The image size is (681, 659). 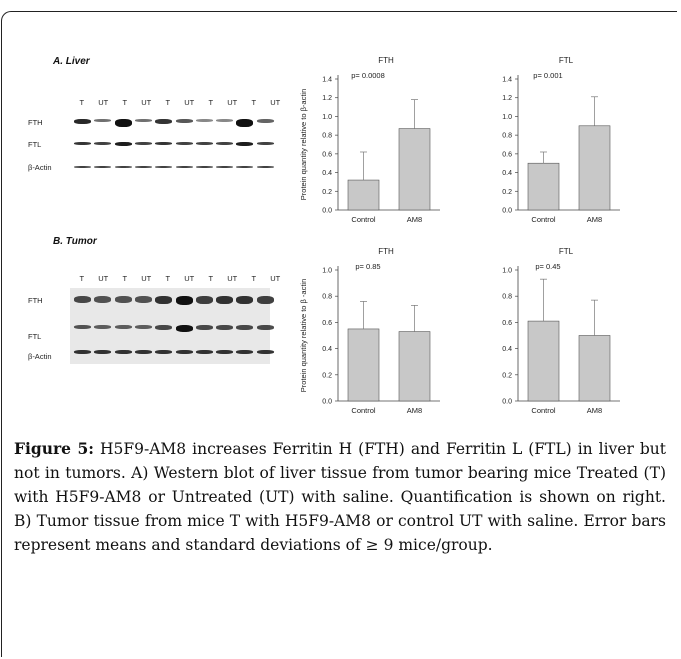 What do you see at coordinates (507, 80) in the screenshot?
I see `y-tick-label: 1.4` at bounding box center [507, 80].